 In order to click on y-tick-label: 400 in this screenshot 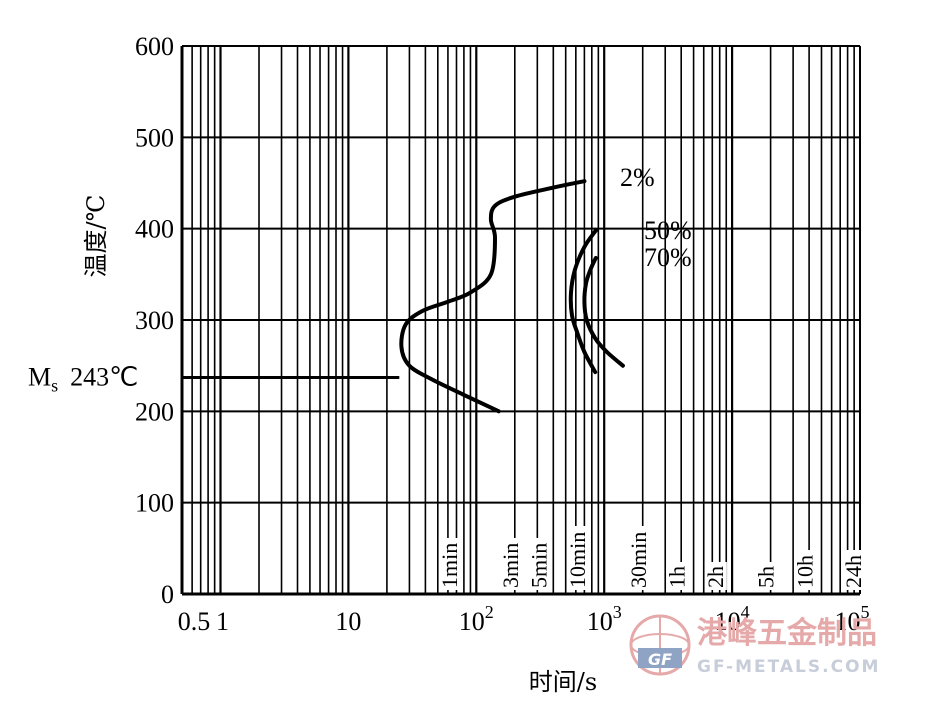, I will do `click(154, 229)`.